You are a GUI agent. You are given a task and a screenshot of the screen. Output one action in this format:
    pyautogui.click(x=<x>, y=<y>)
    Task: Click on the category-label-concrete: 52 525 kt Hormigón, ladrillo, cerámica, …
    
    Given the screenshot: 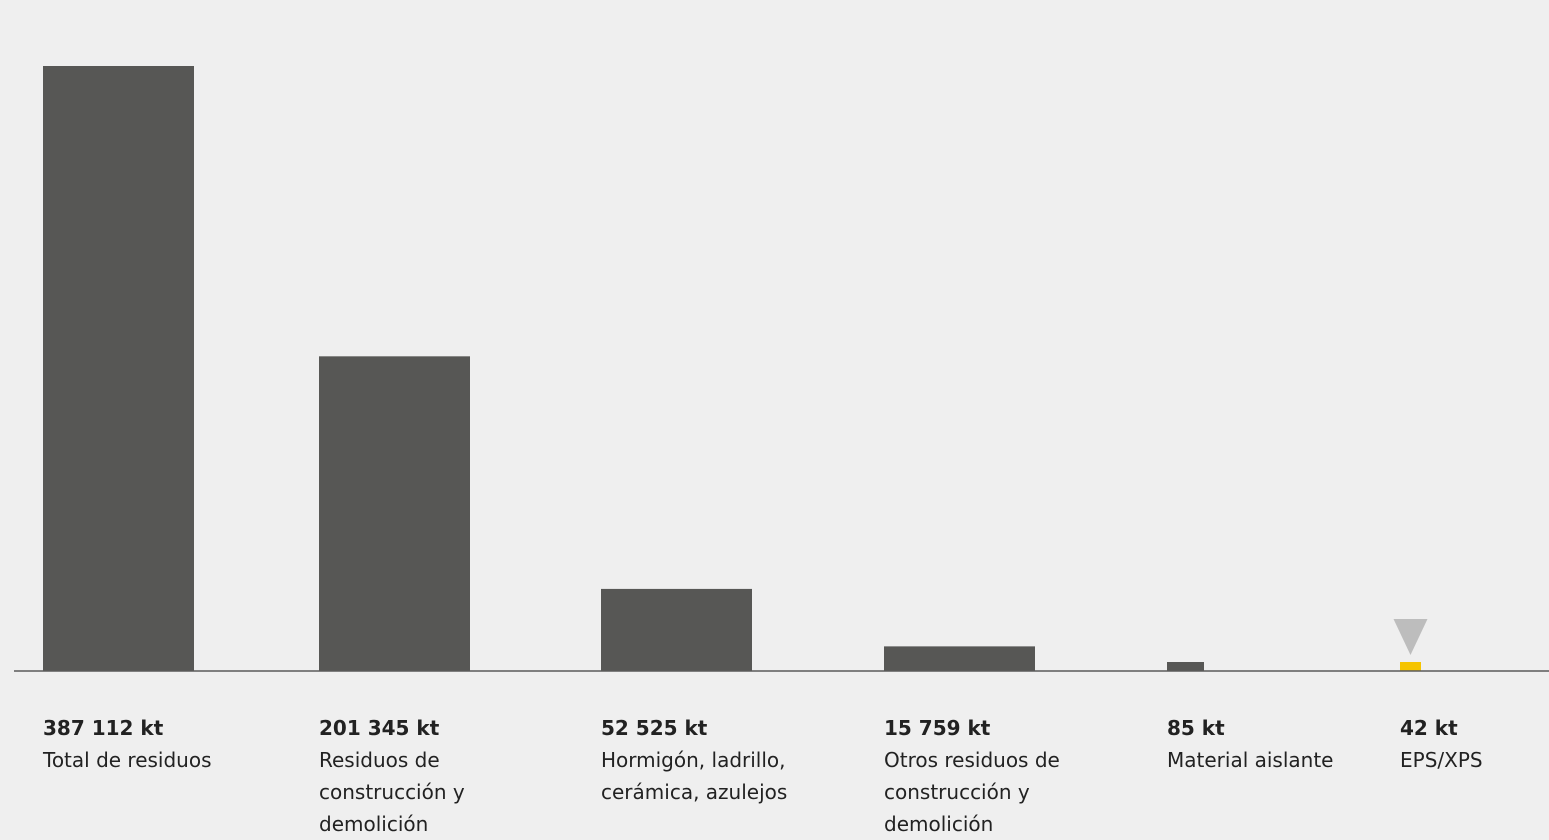 What is the action you would take?
    pyautogui.click(x=711, y=760)
    